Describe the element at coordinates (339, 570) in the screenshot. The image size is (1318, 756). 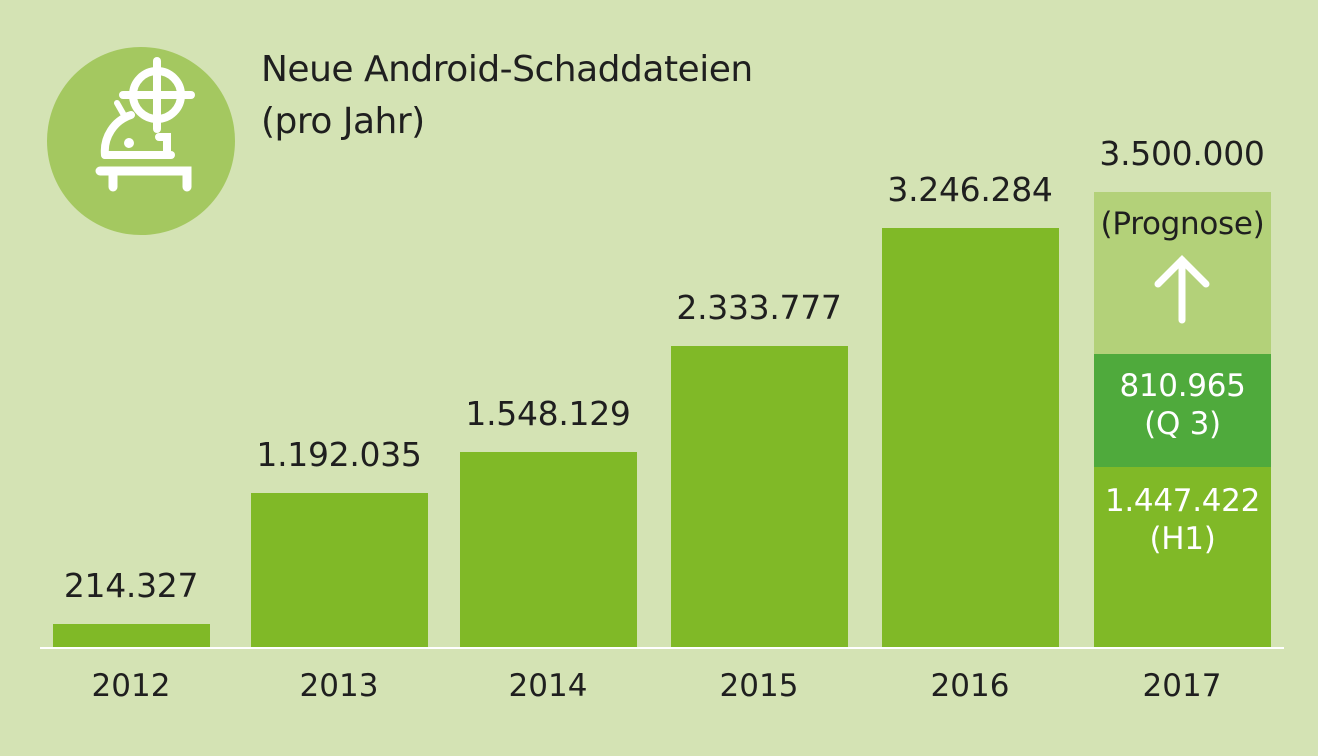
I see `bar-2013` at that location.